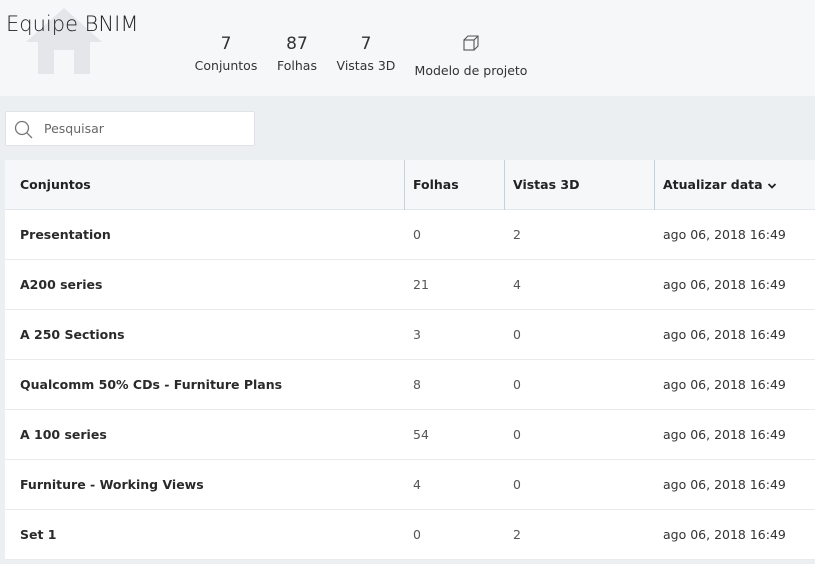 This screenshot has width=815, height=564. Describe the element at coordinates (421, 284) in the screenshot. I see `sheets-count: 21` at that location.